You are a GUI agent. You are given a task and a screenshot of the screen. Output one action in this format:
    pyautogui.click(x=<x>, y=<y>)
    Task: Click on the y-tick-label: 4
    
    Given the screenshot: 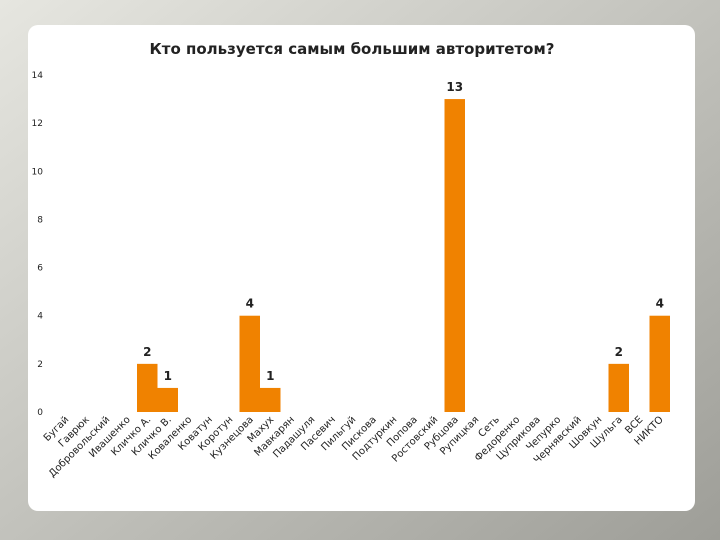 What is the action you would take?
    pyautogui.click(x=40, y=317)
    